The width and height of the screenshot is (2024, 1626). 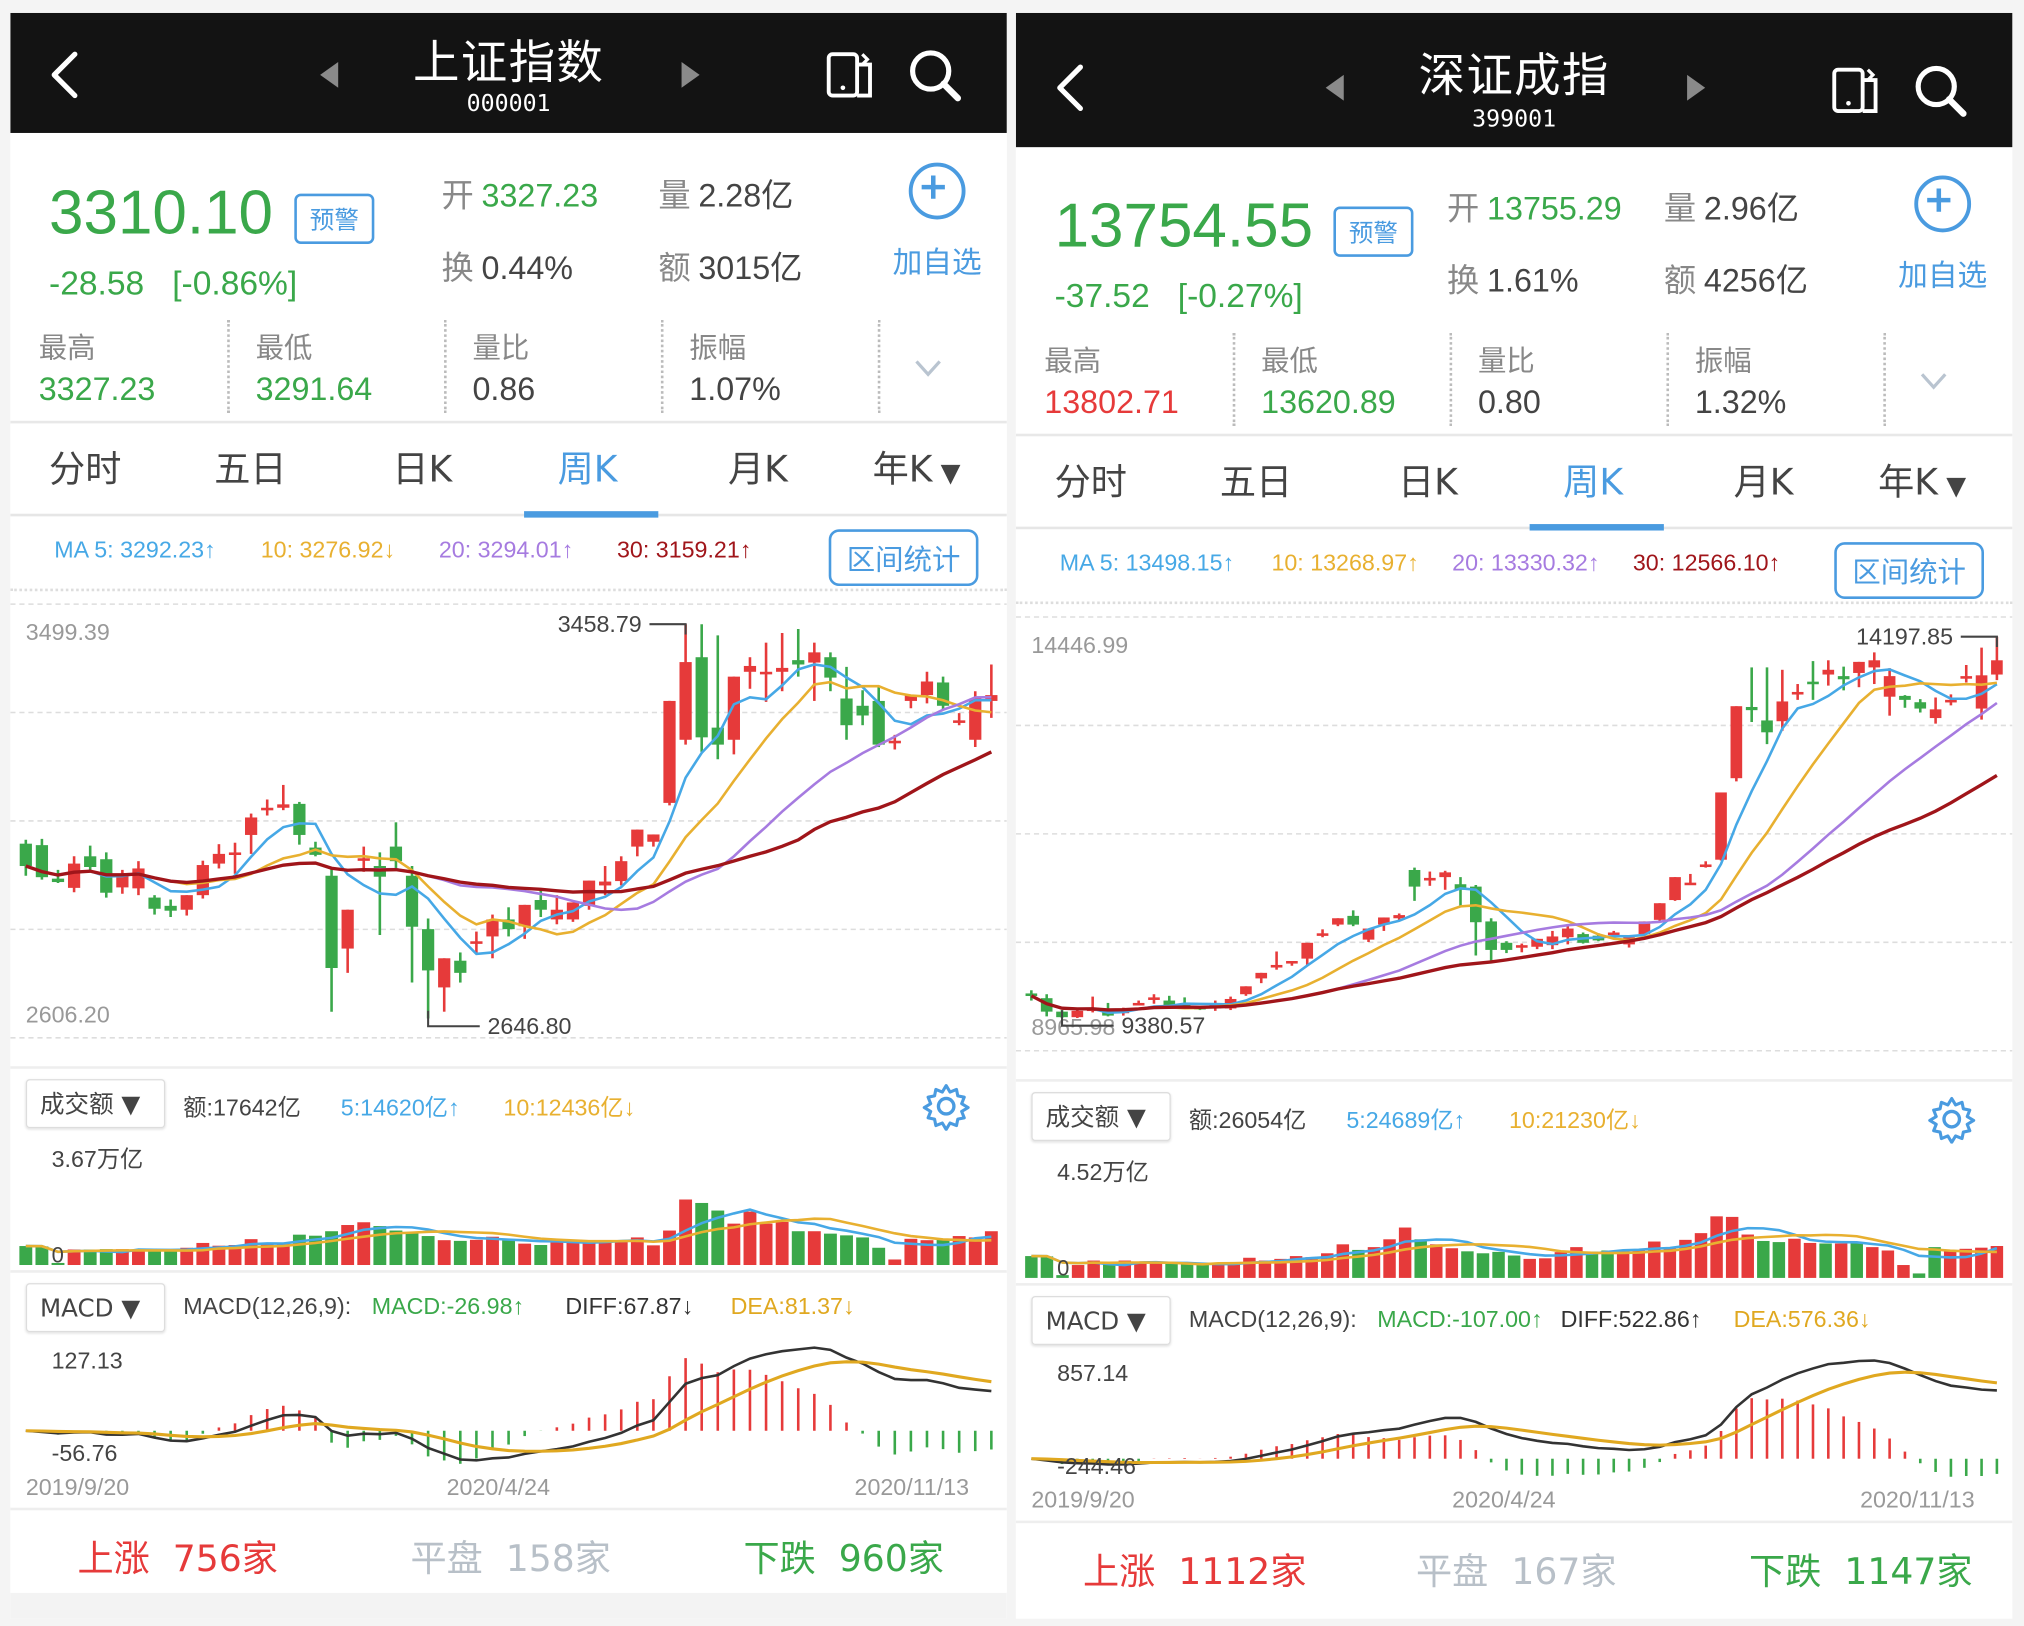 What do you see at coordinates (135, 549) in the screenshot?
I see `ma-ma5-value: MA 5: 3292.23↑` at bounding box center [135, 549].